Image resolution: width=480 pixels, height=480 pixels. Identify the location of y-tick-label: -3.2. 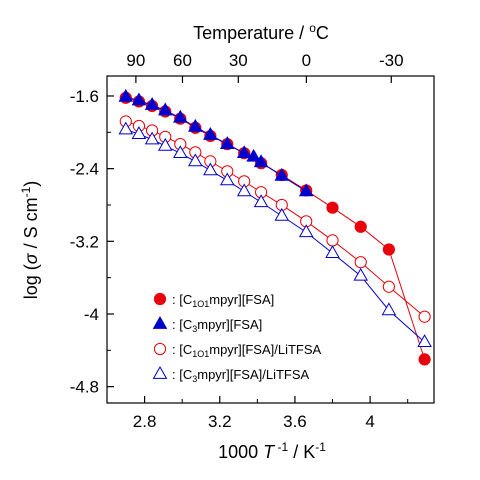
(84, 241).